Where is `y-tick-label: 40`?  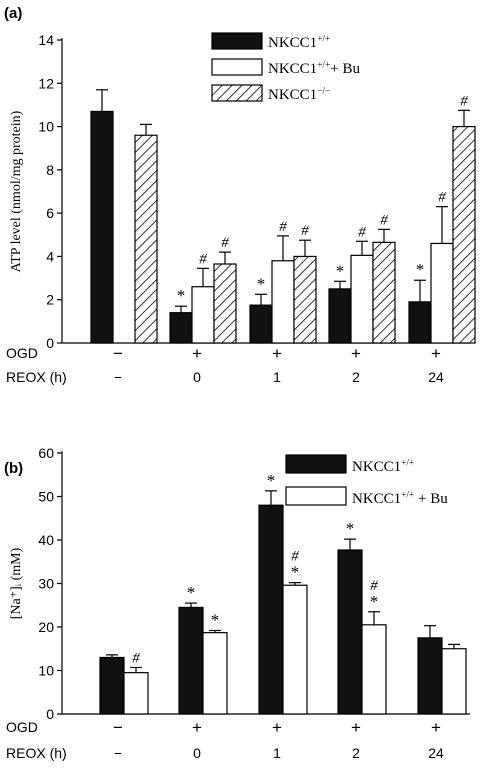 y-tick-label: 40 is located at coordinates (46, 540).